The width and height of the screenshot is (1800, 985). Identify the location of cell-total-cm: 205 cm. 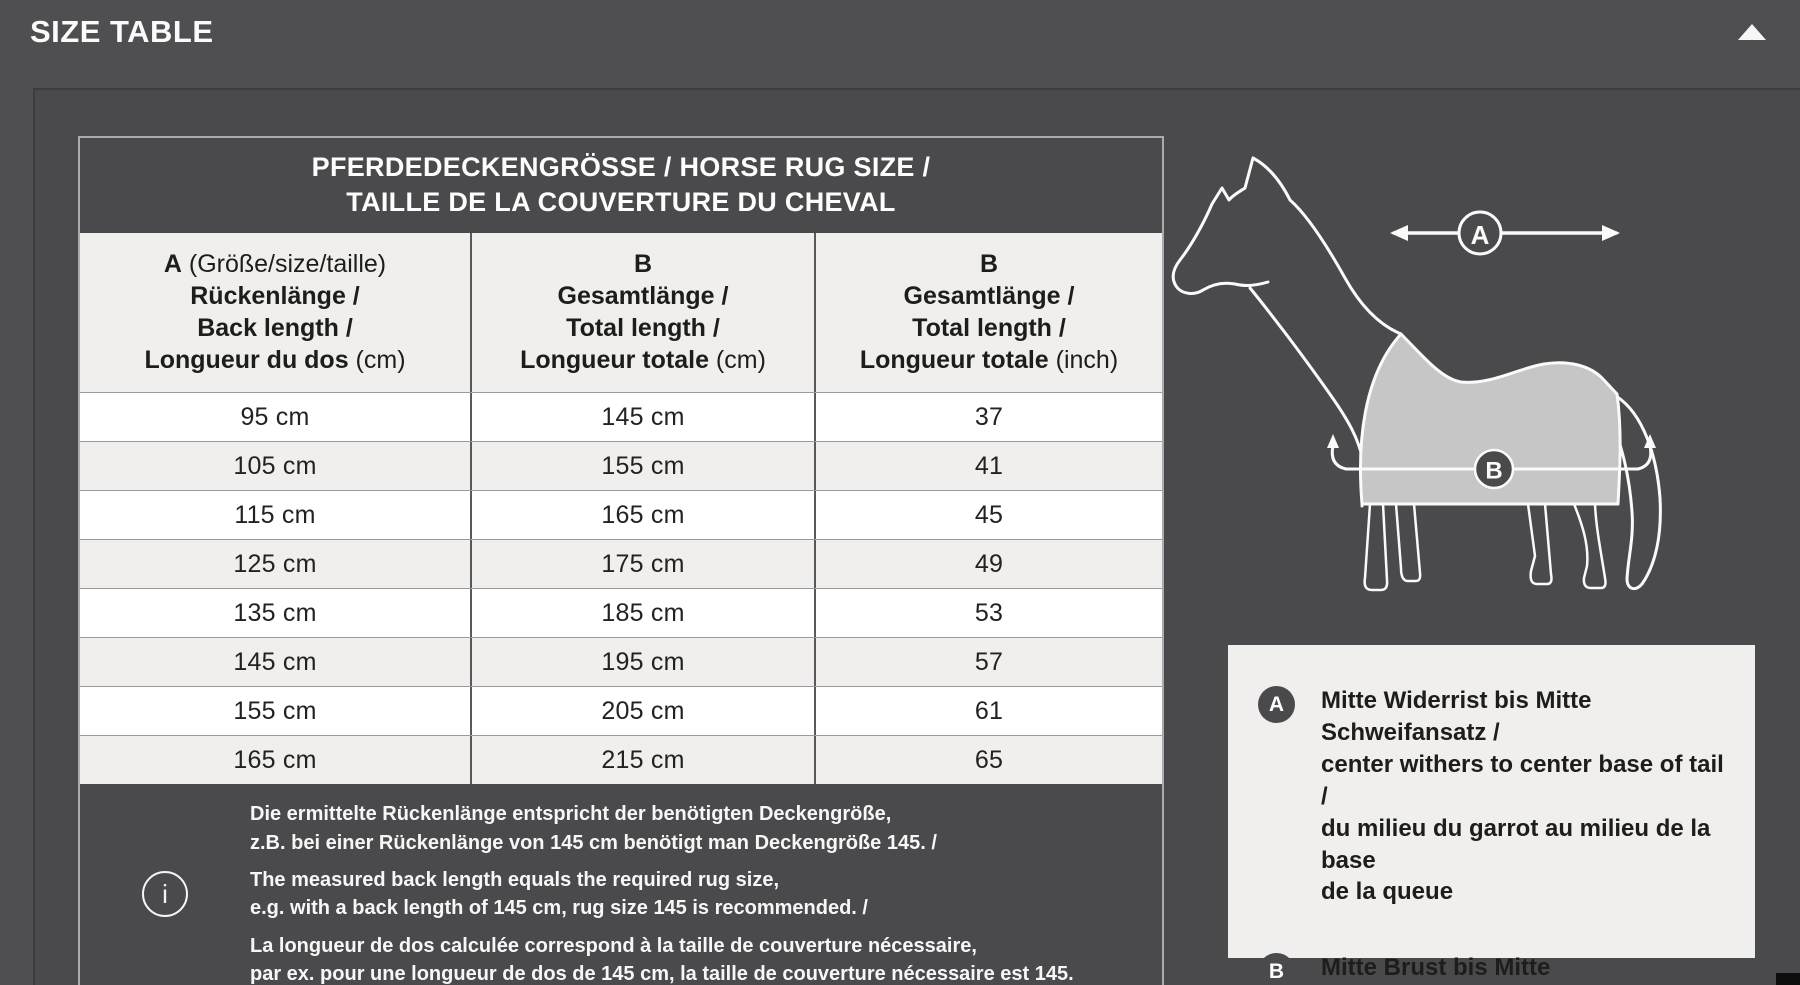
(642, 711).